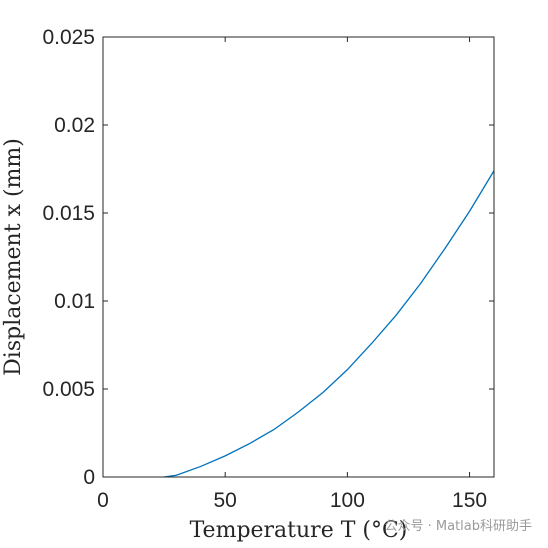  What do you see at coordinates (103, 500) in the screenshot?
I see `x-tick-label: 0` at bounding box center [103, 500].